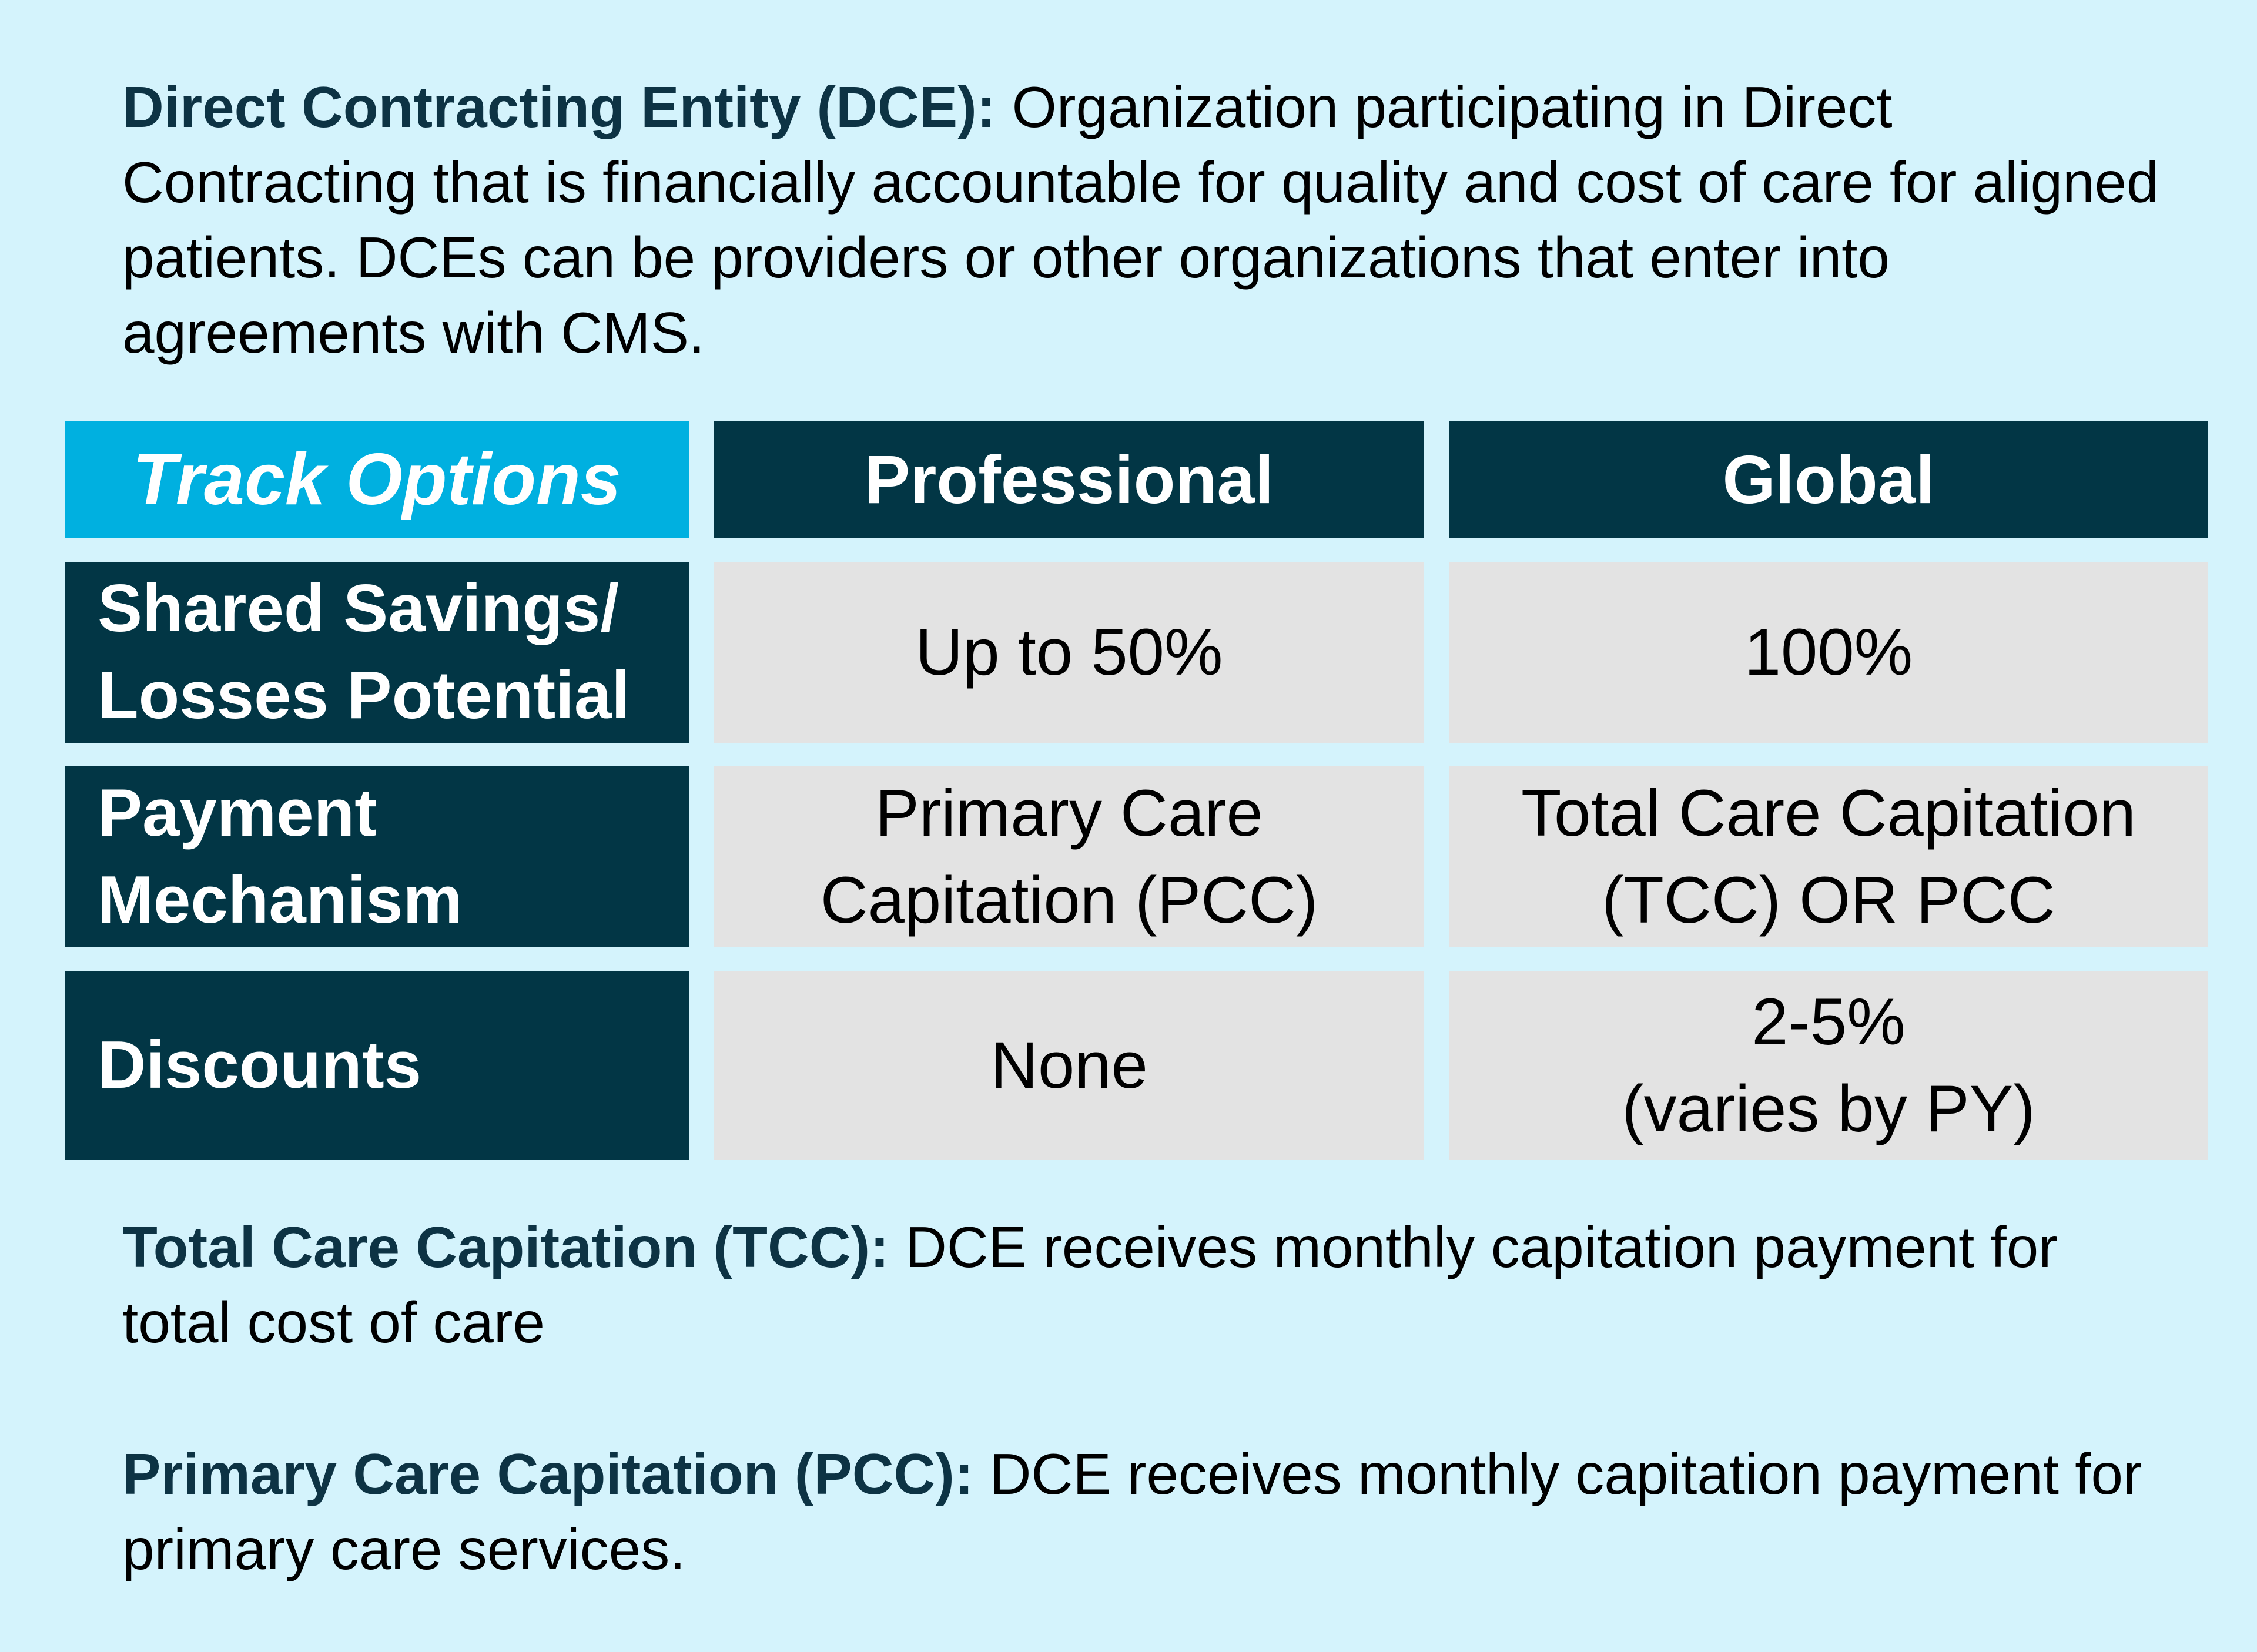 The height and width of the screenshot is (1652, 2257). What do you see at coordinates (377, 480) in the screenshot?
I see `track-options-header: Track Options` at bounding box center [377, 480].